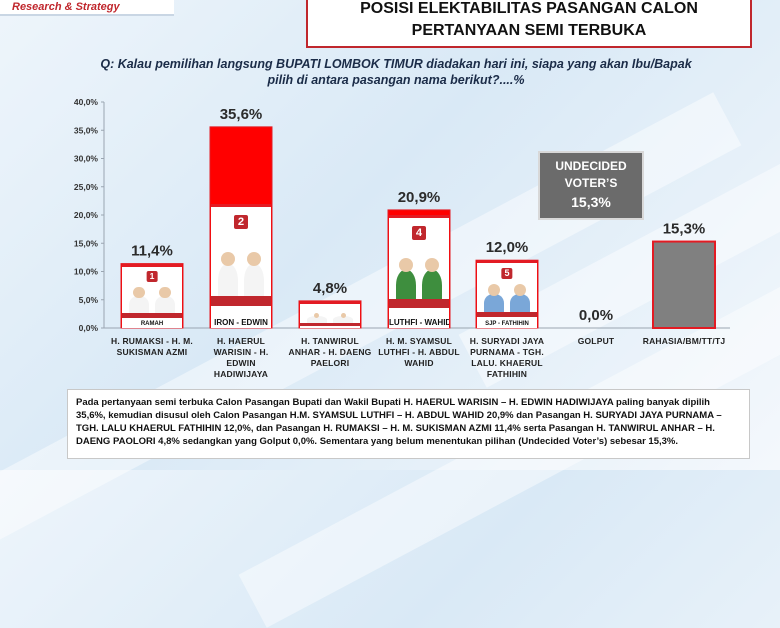 Image resolution: width=780 pixels, height=628 pixels. Describe the element at coordinates (591, 183) in the screenshot. I see `undecided-line-2: VOTER’S` at that location.